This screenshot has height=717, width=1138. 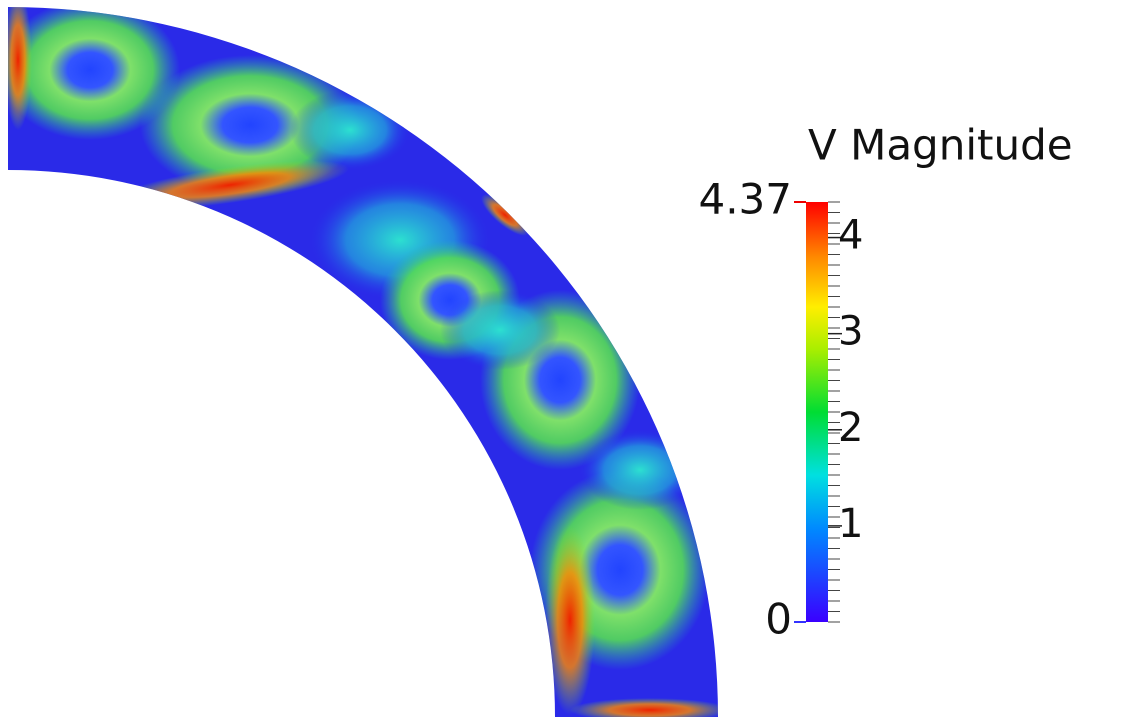 What do you see at coordinates (850, 236) in the screenshot?
I see `tick-label: 4` at bounding box center [850, 236].